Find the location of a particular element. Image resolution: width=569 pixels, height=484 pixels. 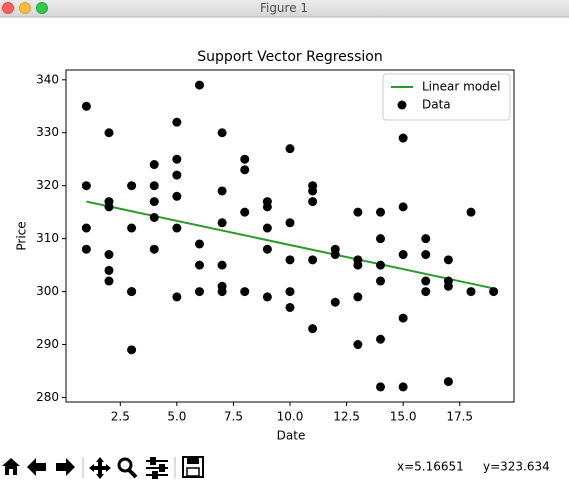

y-axis-label: Price is located at coordinates (22, 235).